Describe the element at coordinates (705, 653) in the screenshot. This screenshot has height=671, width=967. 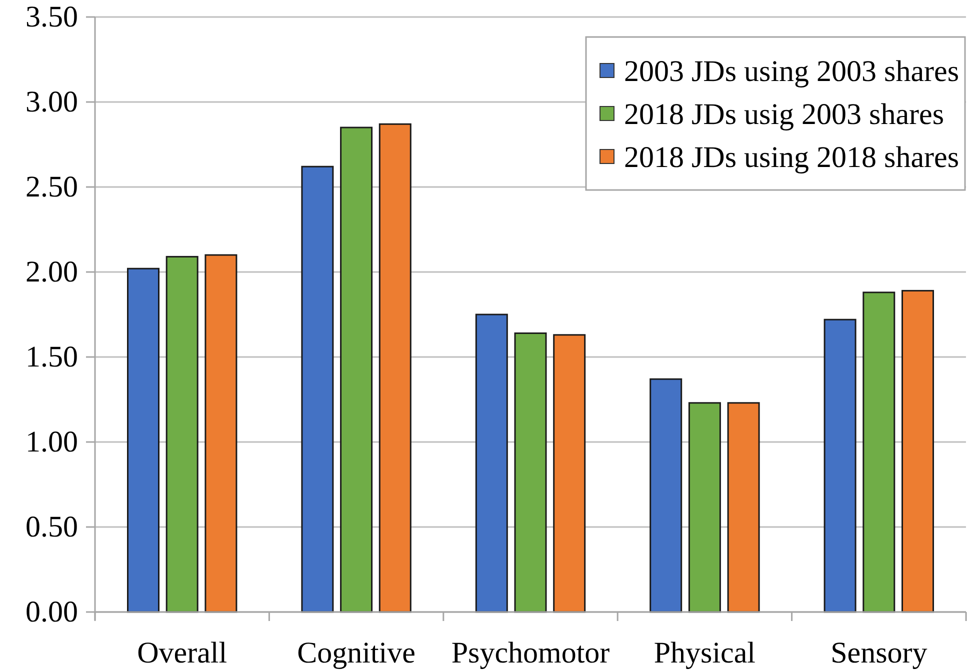
I see `x-tick-label: Physical` at that location.